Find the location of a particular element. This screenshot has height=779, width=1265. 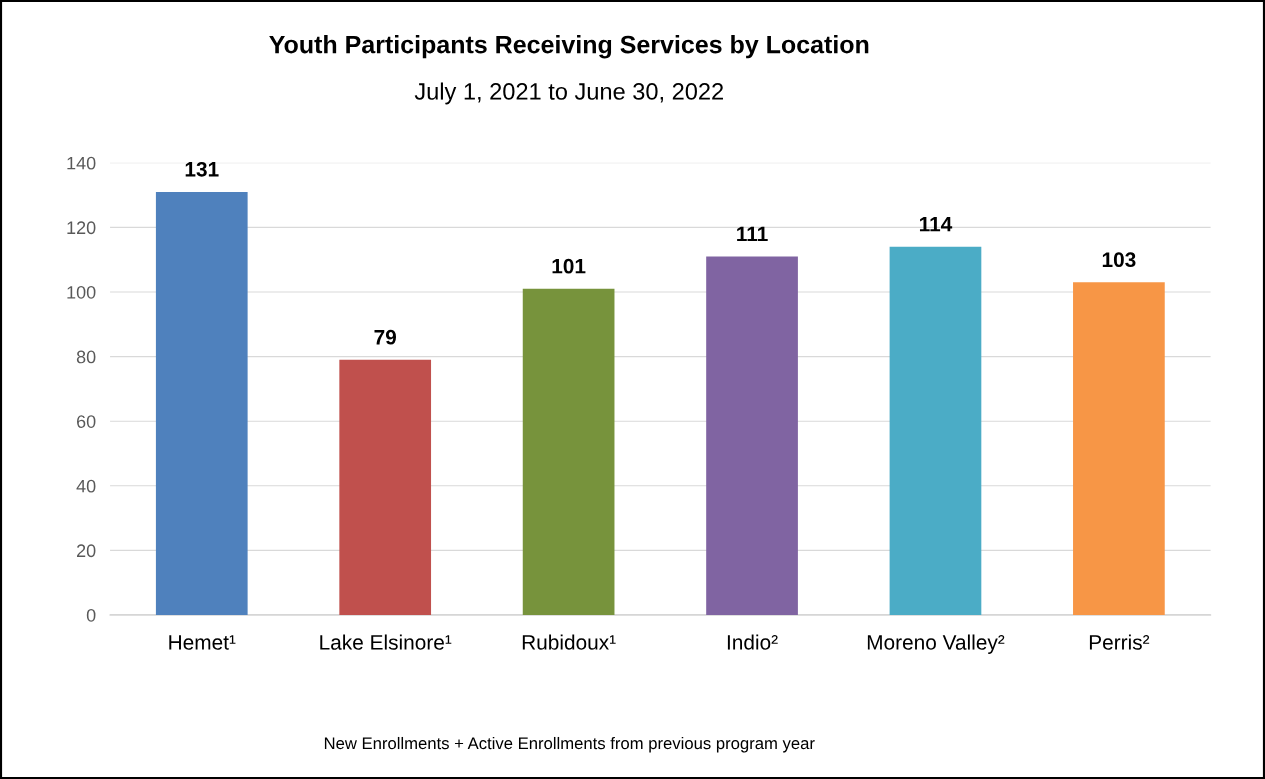

data-label: 114 is located at coordinates (936, 224).